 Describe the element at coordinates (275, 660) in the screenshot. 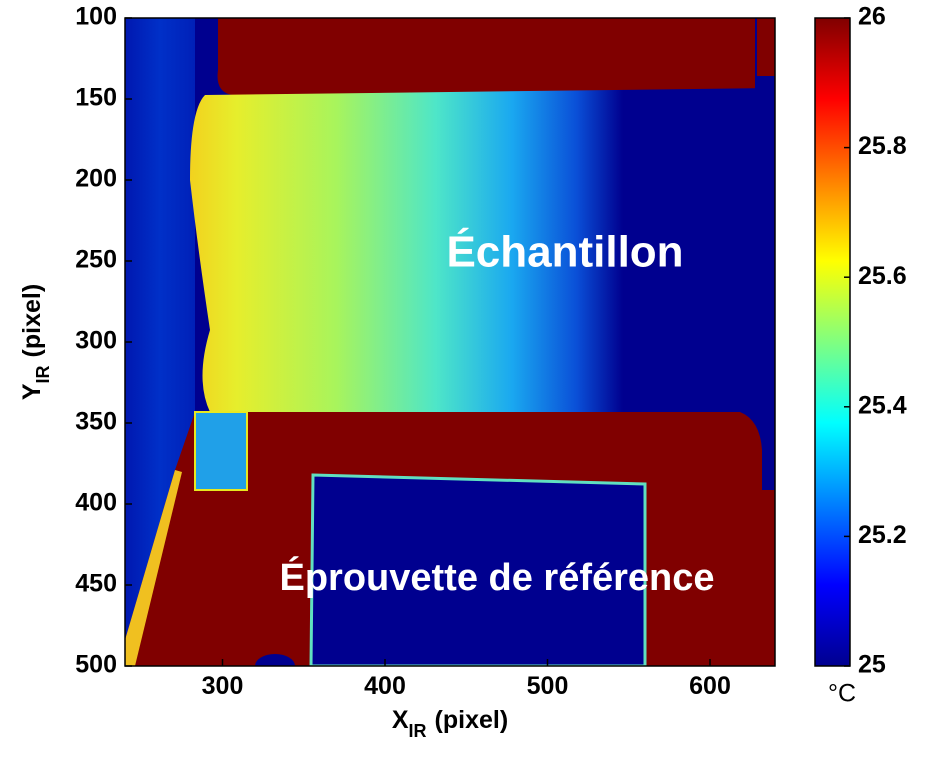

I see `image-blob` at that location.